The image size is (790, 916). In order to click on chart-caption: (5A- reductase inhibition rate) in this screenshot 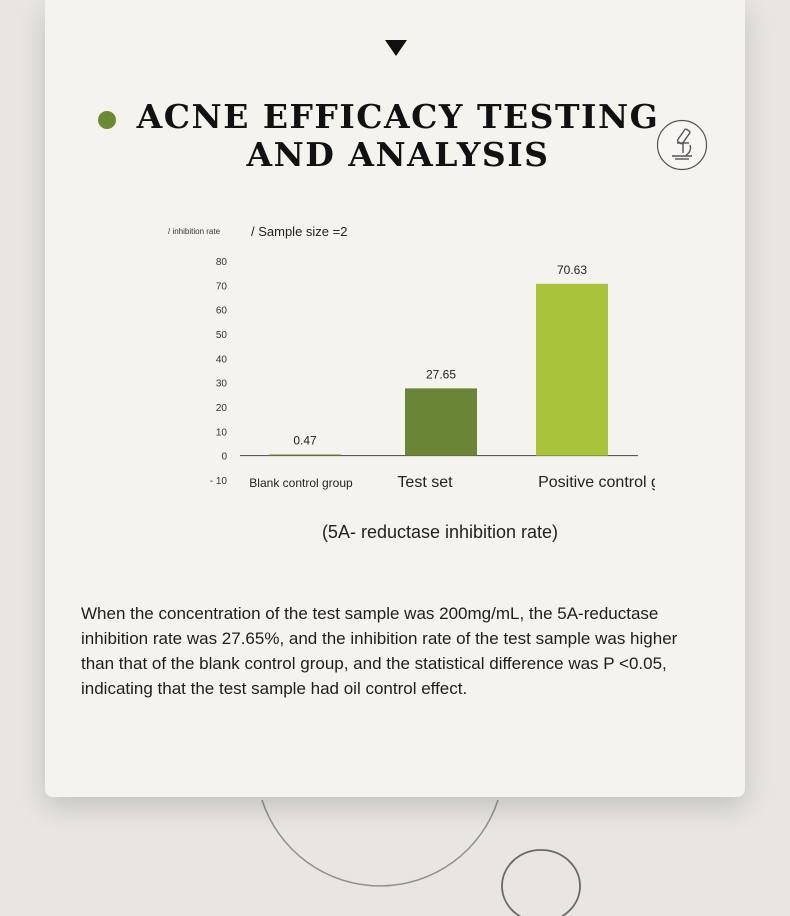, I will do `click(440, 532)`.